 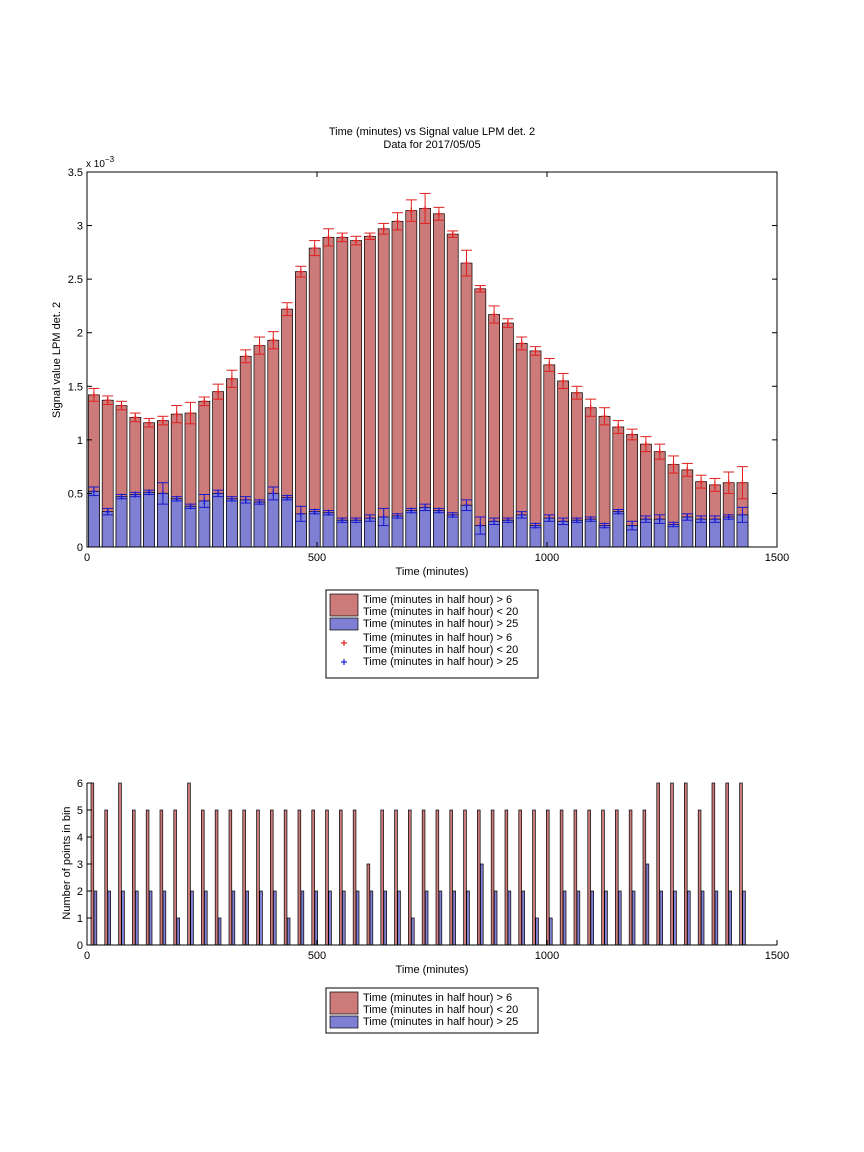 I want to click on legend-label-0-0: Time (minutes in half hour) > 6, so click(x=437, y=600).